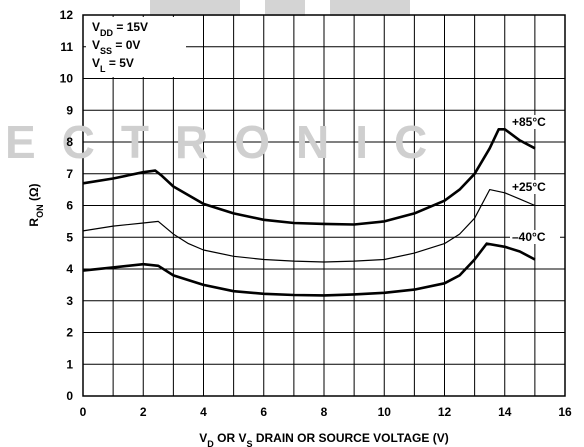 This screenshot has width=584, height=447. I want to click on x-tick-label: 8, so click(324, 412).